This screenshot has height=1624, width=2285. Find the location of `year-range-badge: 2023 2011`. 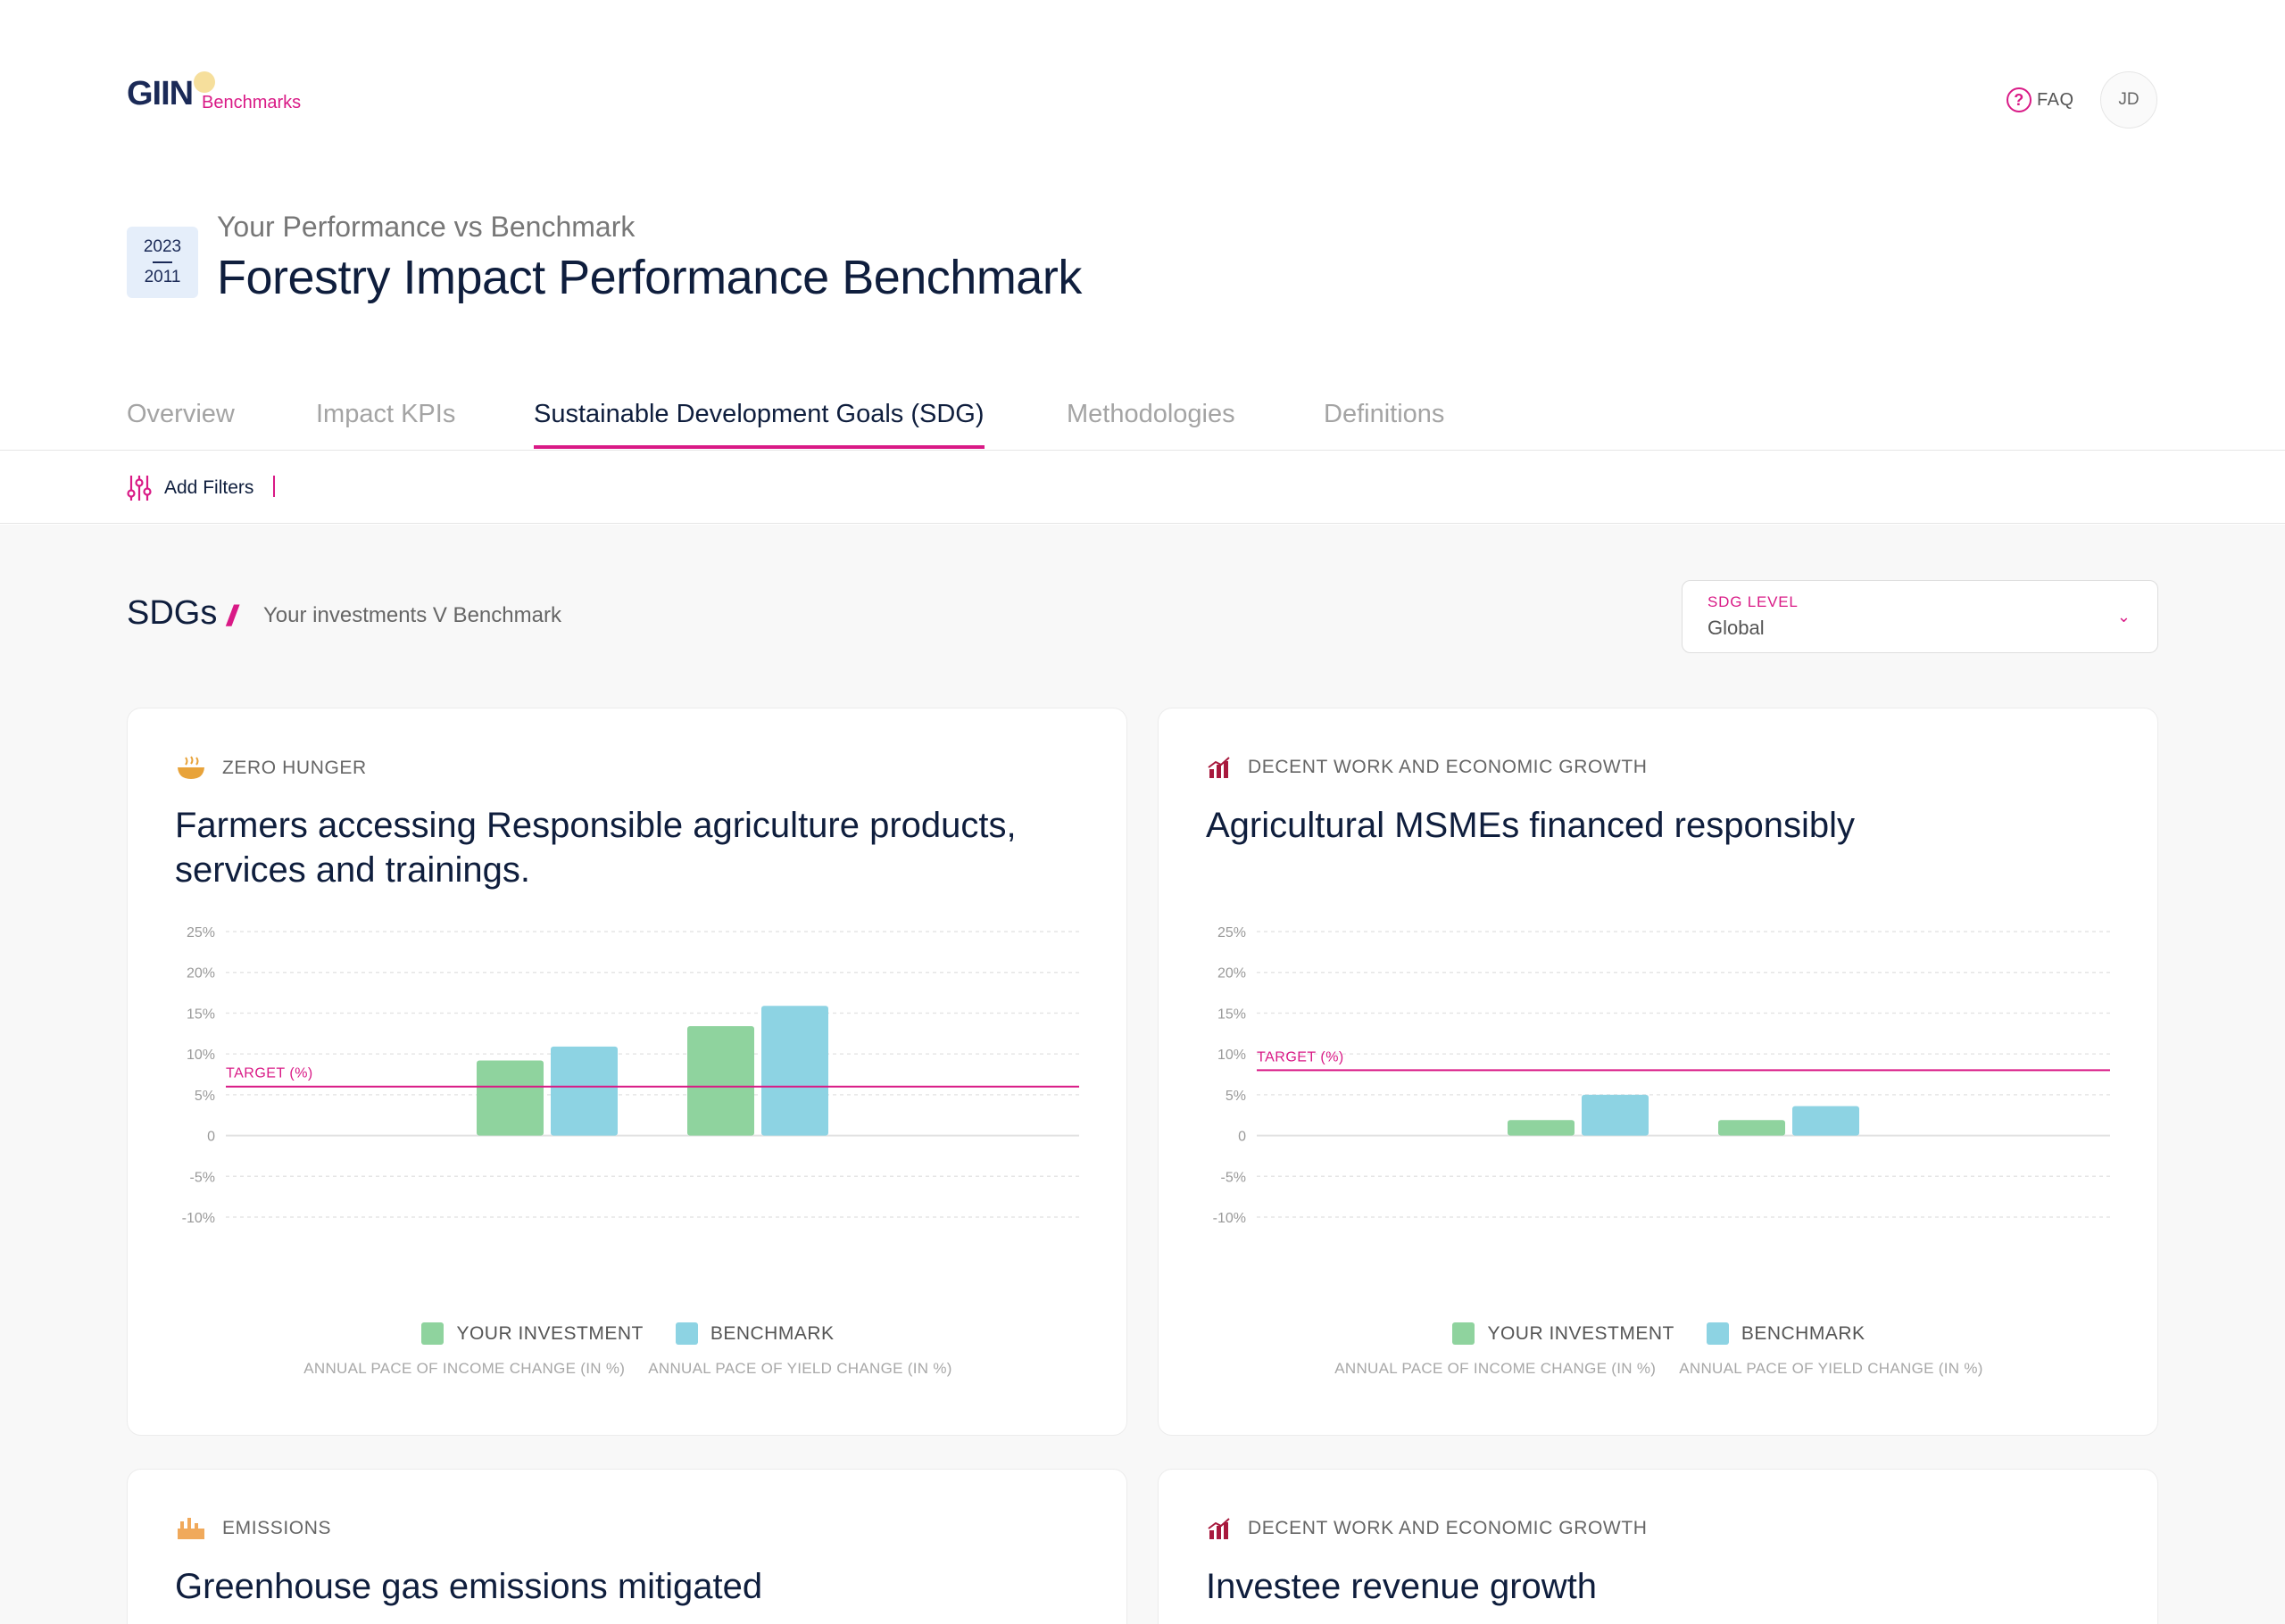

year-range-badge: 2023 2011 is located at coordinates (162, 262).